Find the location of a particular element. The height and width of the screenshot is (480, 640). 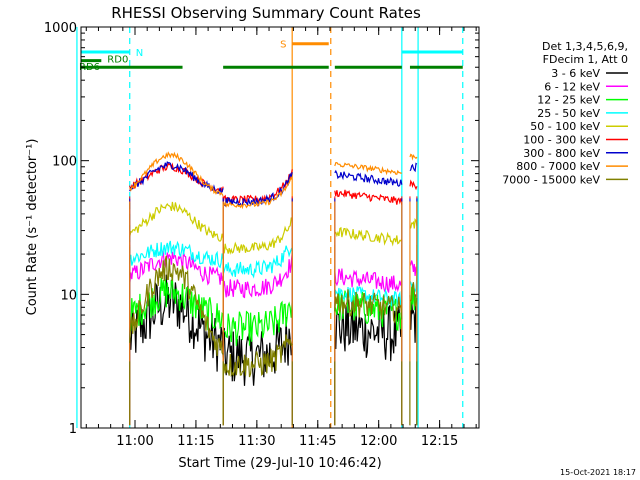

legend-entry-label: 300 - 800 keV is located at coordinates (561, 153).